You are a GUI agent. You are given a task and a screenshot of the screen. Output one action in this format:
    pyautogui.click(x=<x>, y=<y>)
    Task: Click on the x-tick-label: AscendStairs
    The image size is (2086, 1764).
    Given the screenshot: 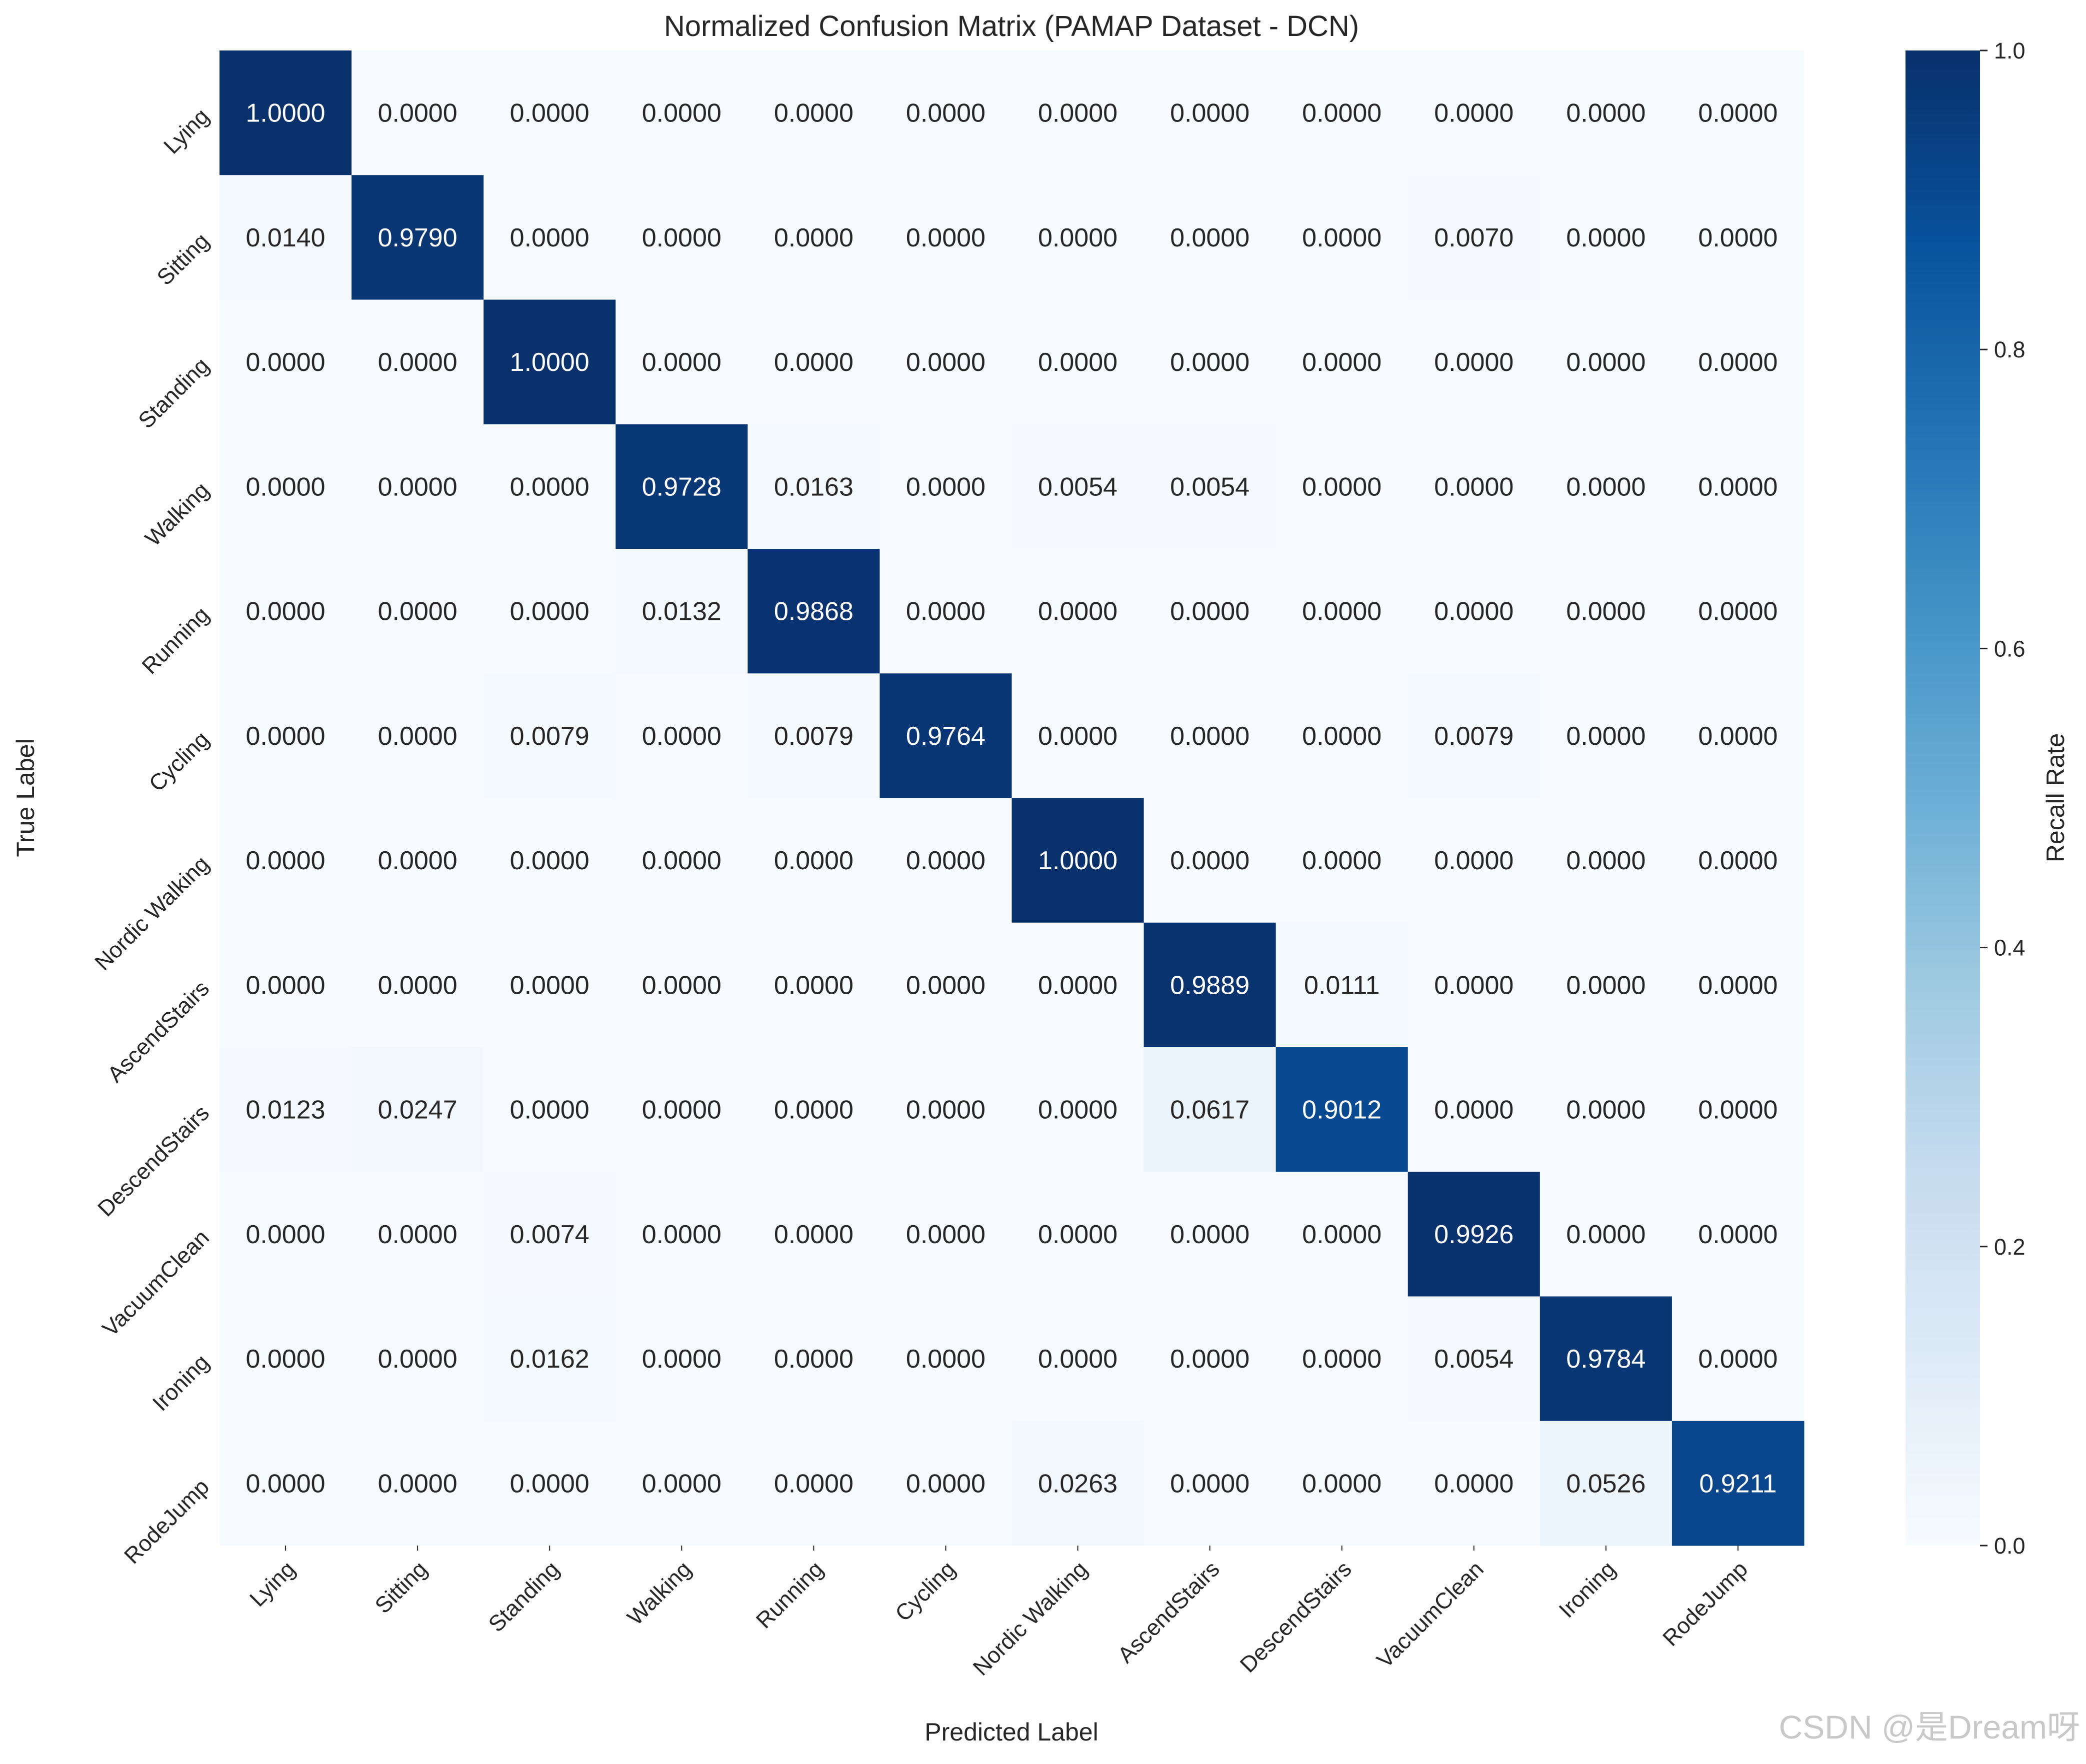 What is the action you would take?
    pyautogui.click(x=1168, y=1612)
    